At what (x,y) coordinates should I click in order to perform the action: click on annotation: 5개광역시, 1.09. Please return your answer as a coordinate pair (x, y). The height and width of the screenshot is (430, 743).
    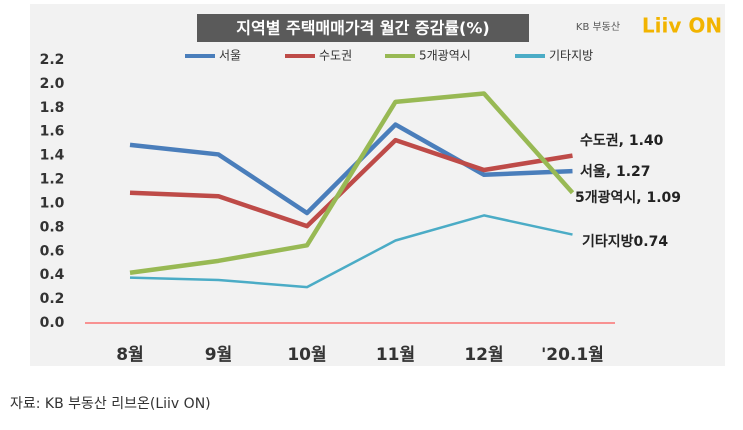
    Looking at the image, I should click on (628, 197).